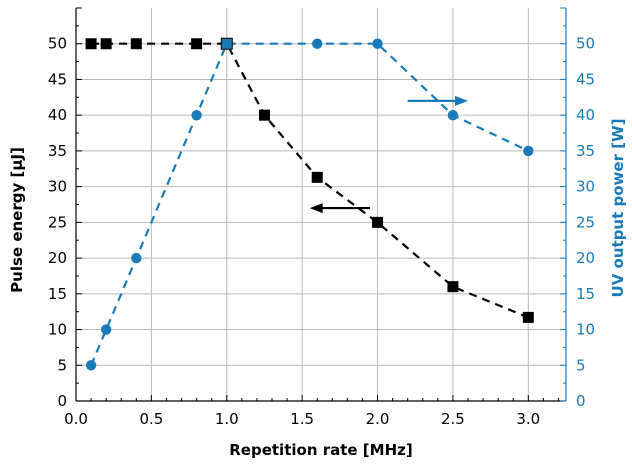  Describe the element at coordinates (585, 330) in the screenshot. I see `y-tick-label-right: 10` at that location.